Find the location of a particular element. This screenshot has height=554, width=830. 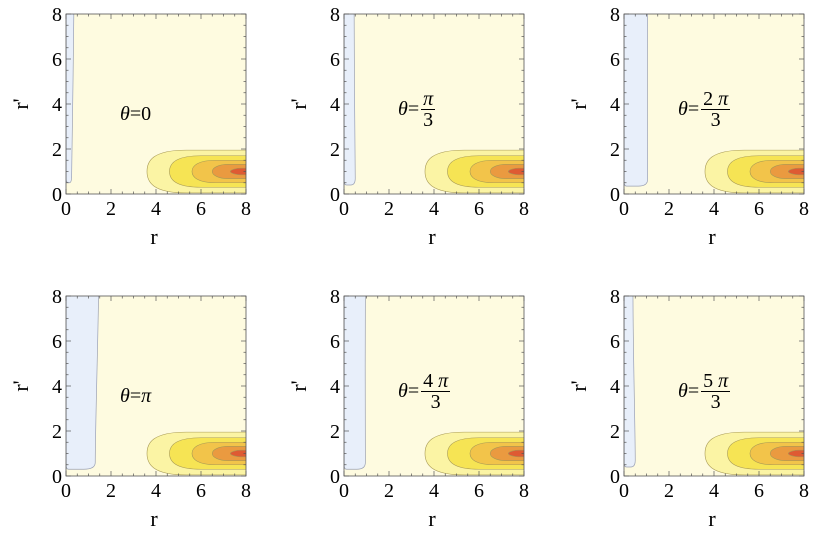

theta-numerator: 4 π is located at coordinates (436, 381).